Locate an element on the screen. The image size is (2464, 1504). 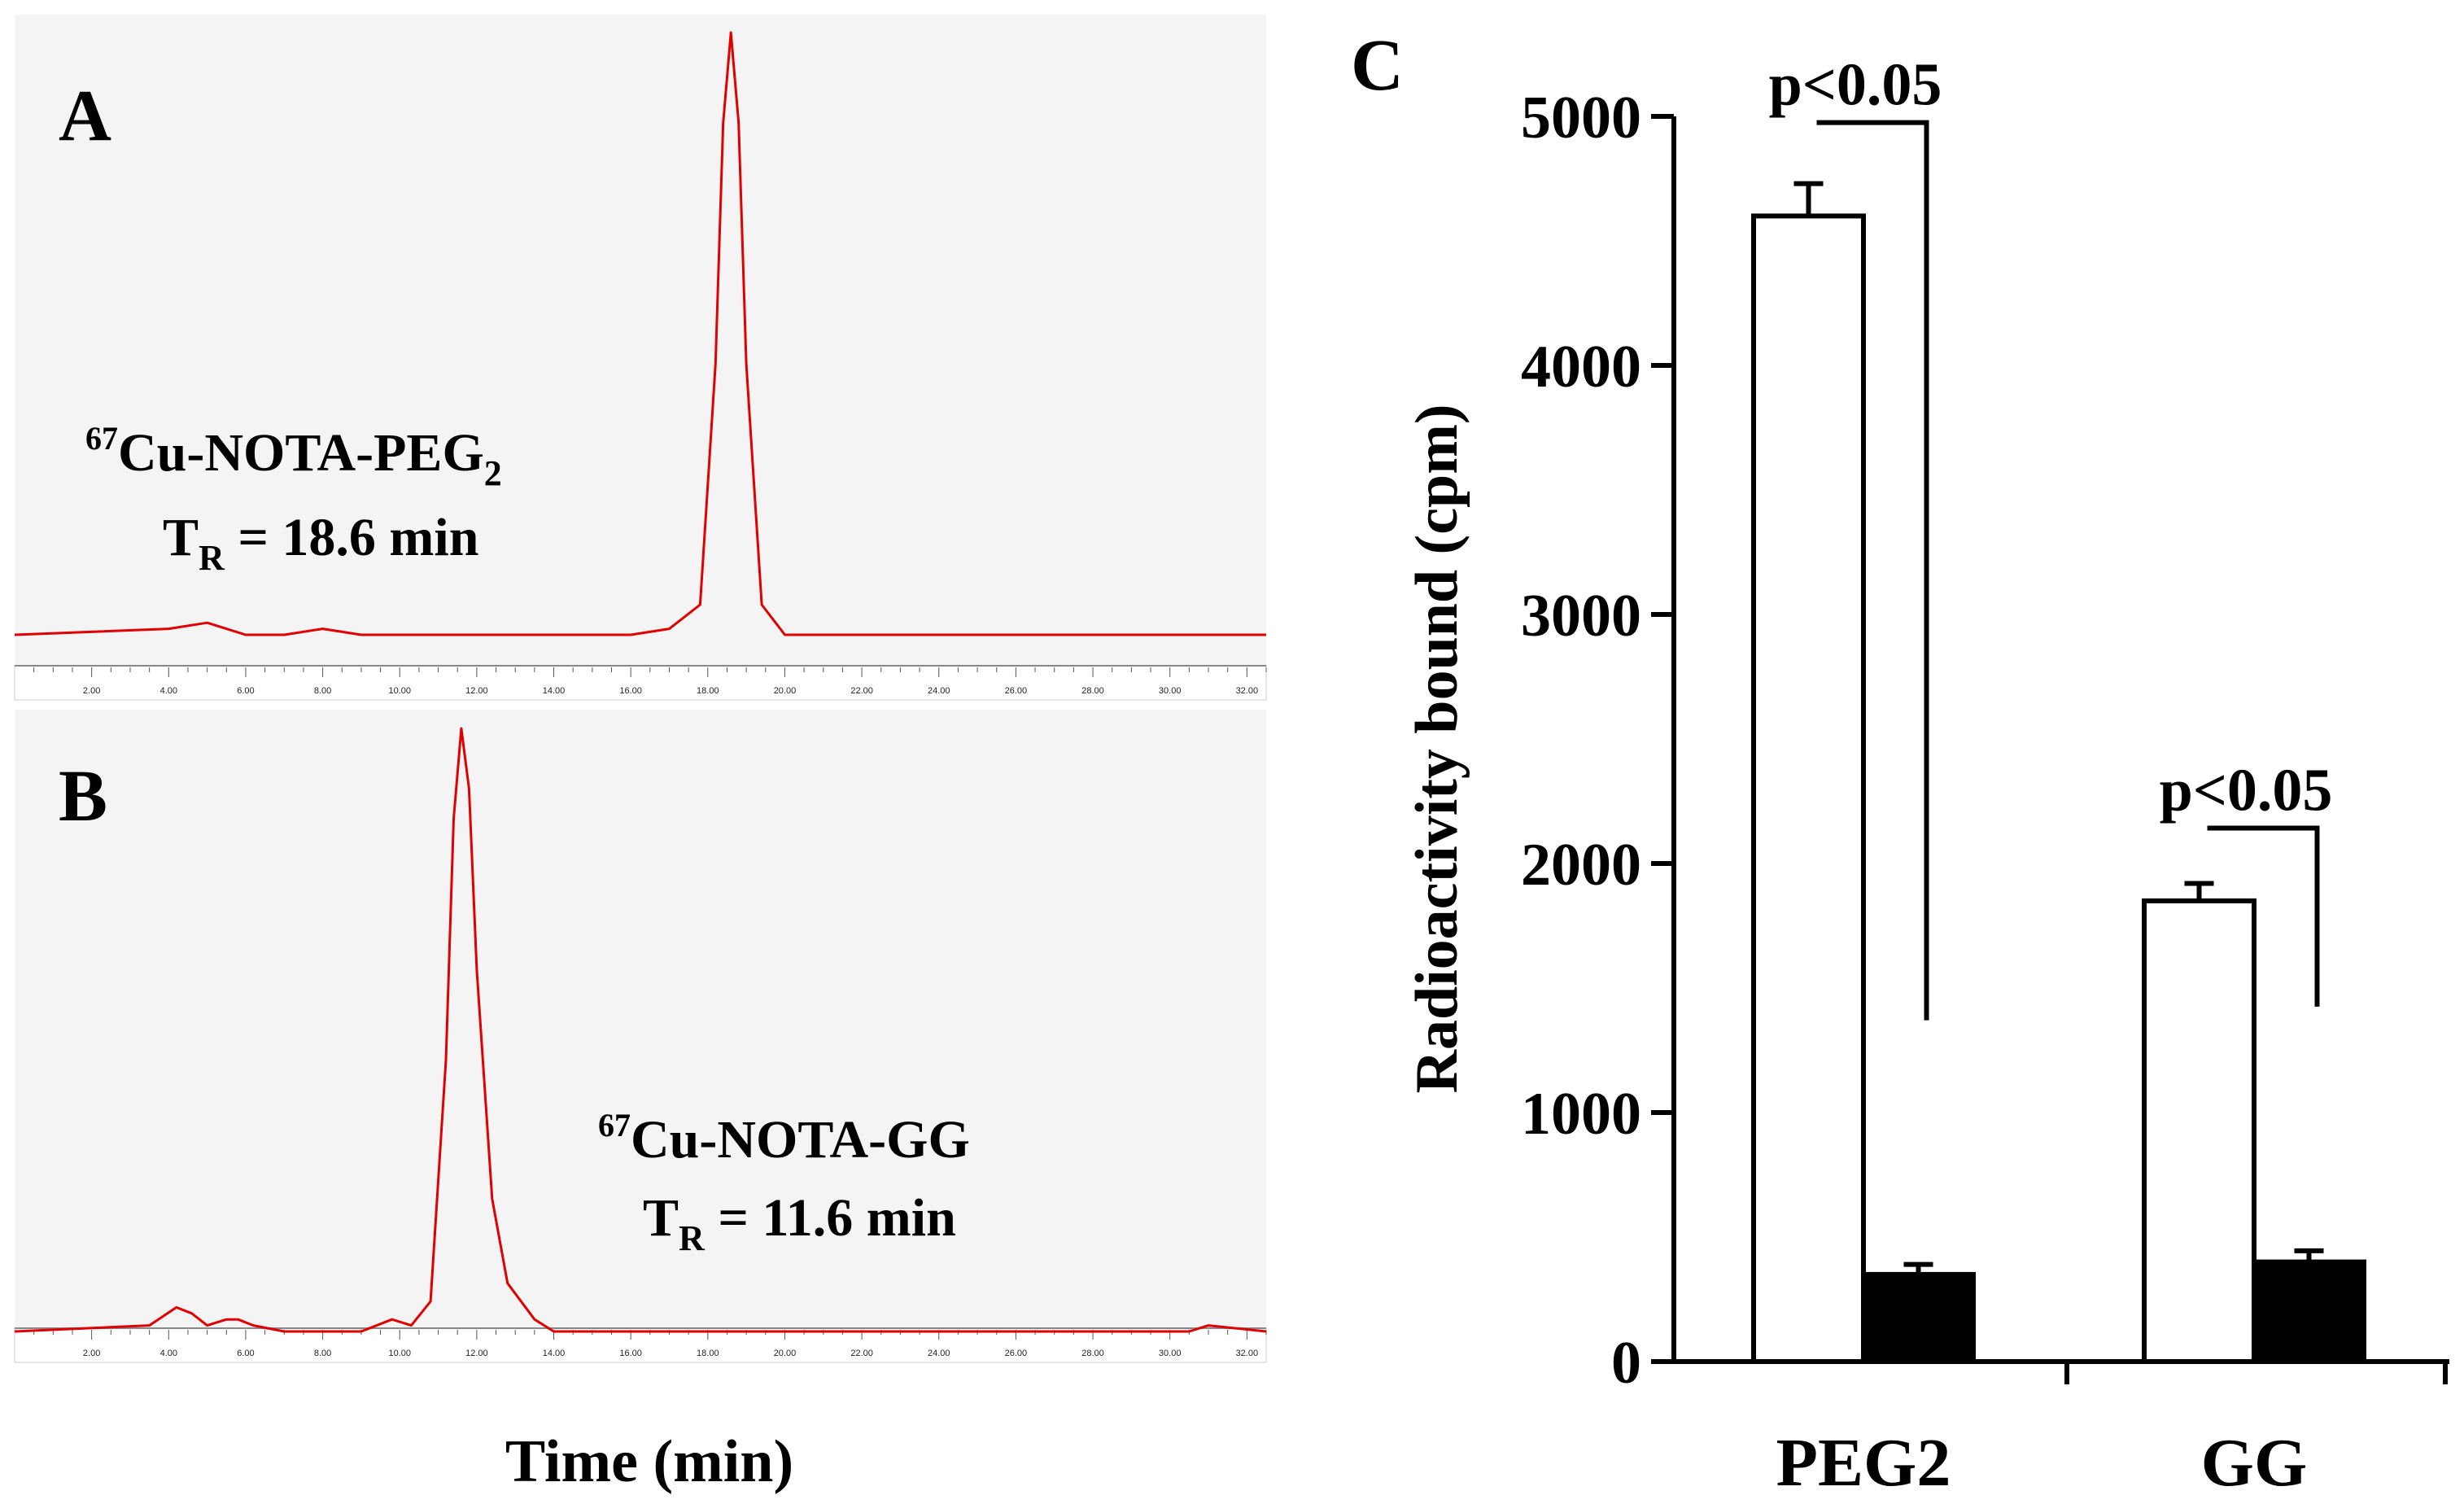
panel-a-retention-time: TR = 18.6 min is located at coordinates (320, 543).